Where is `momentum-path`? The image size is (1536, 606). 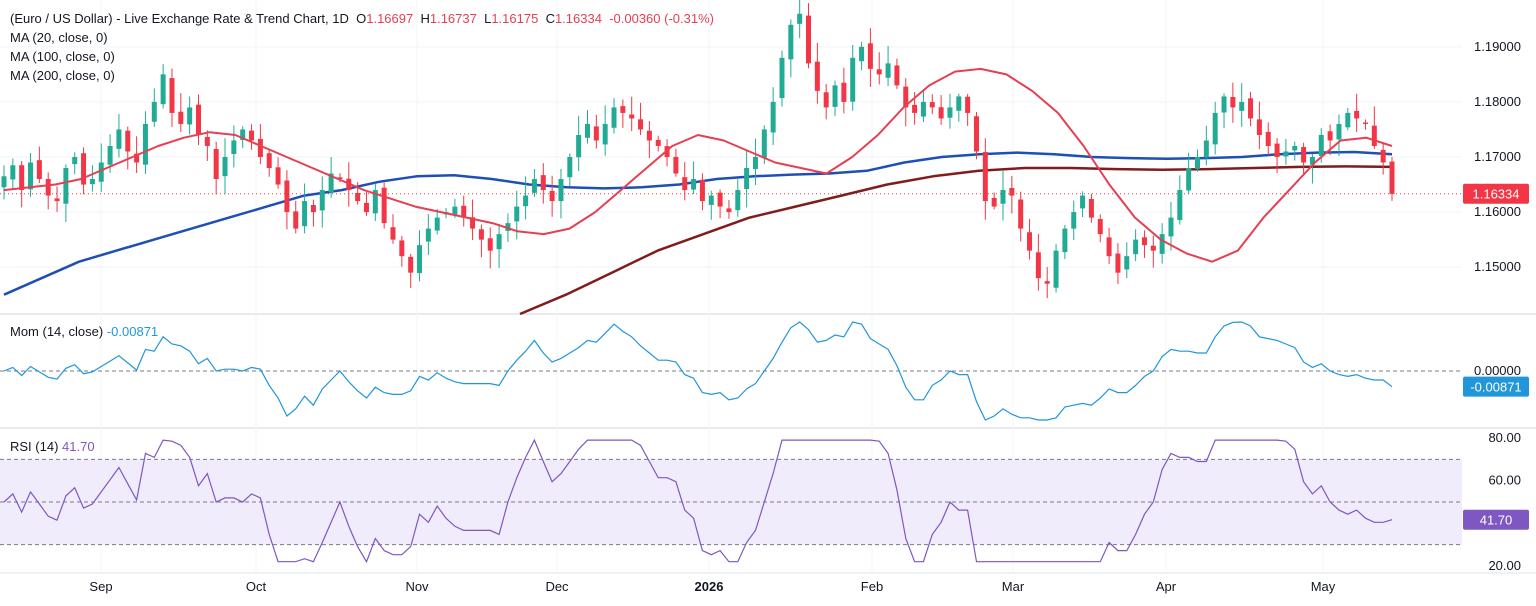 momentum-path is located at coordinates (698, 371).